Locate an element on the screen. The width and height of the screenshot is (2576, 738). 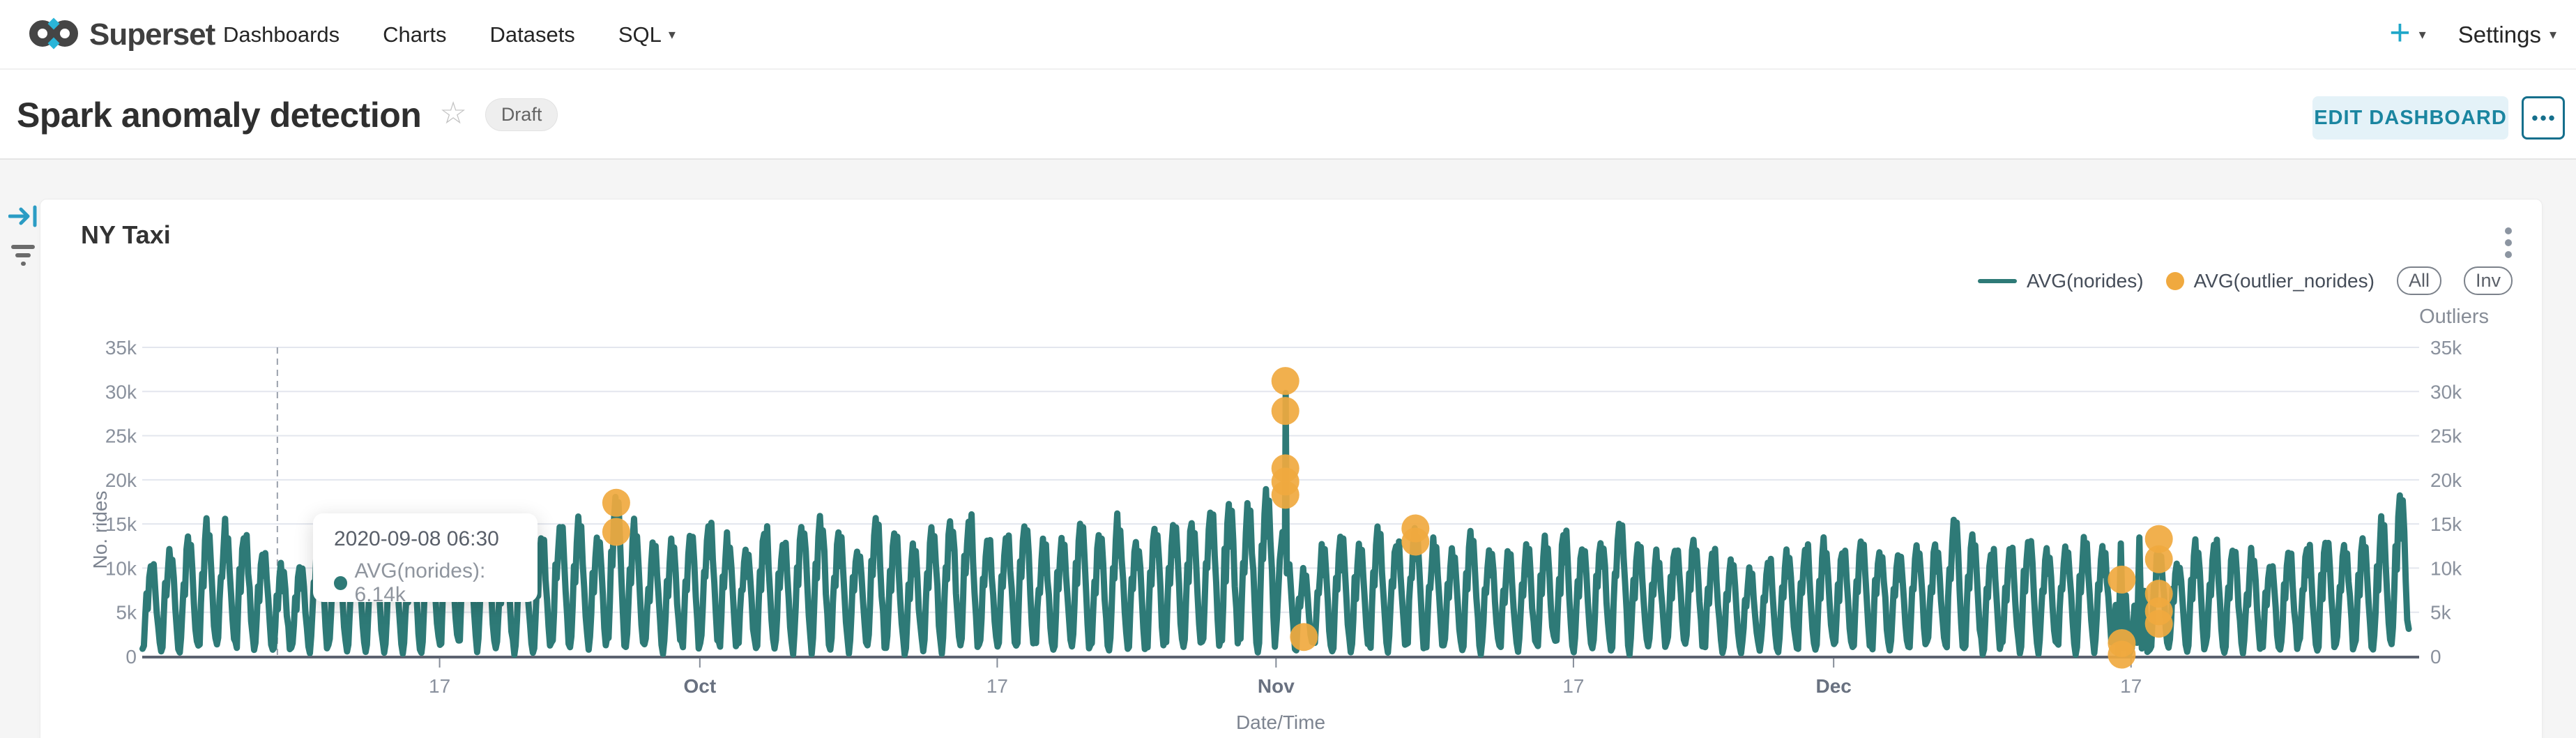
y-axis-tick-left: 5k is located at coordinates (127, 613).